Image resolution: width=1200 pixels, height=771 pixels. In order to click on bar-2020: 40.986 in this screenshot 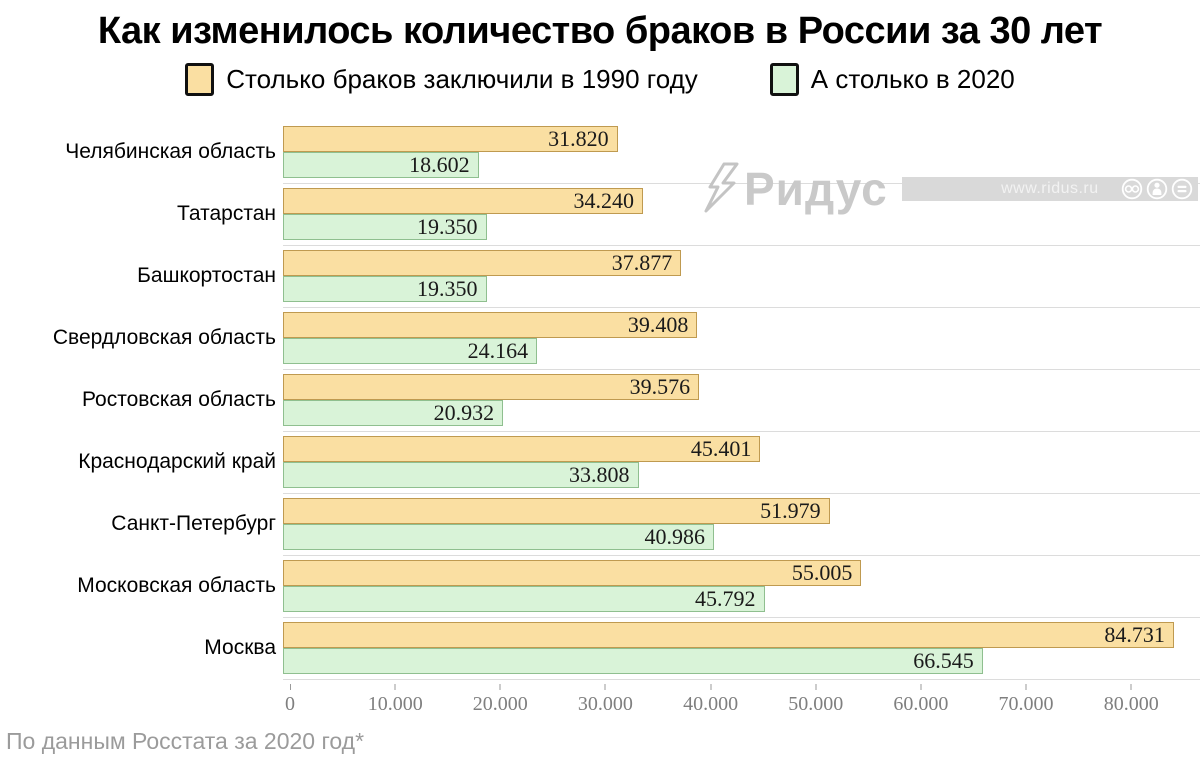, I will do `click(498, 536)`.